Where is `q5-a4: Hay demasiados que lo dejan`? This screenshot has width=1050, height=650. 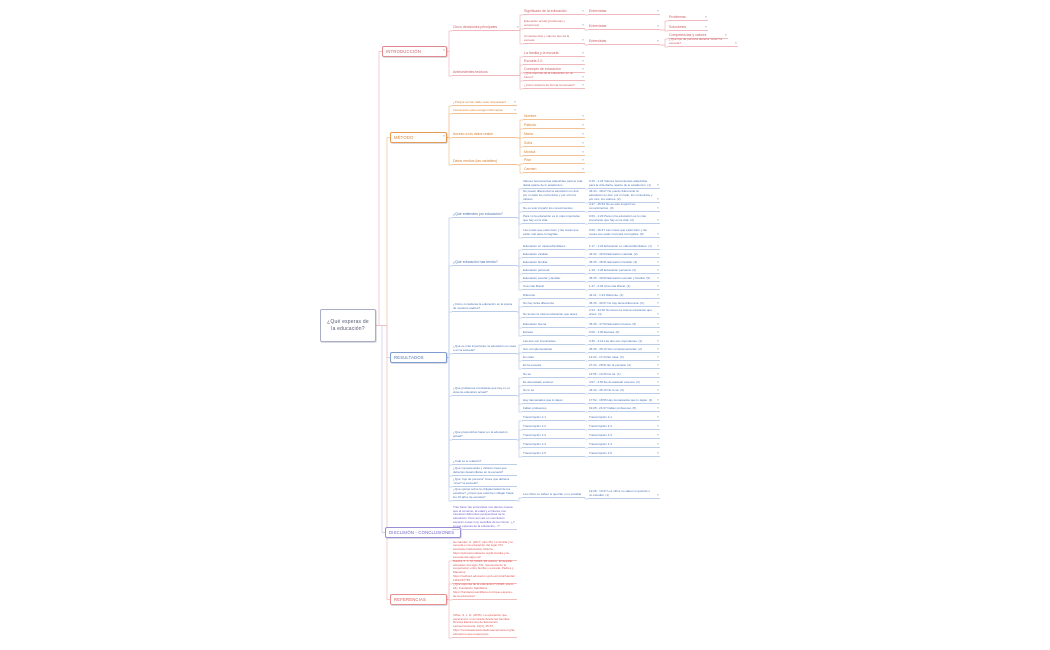 q5-a4: Hay demasiados que lo dejan is located at coordinates (553, 399).